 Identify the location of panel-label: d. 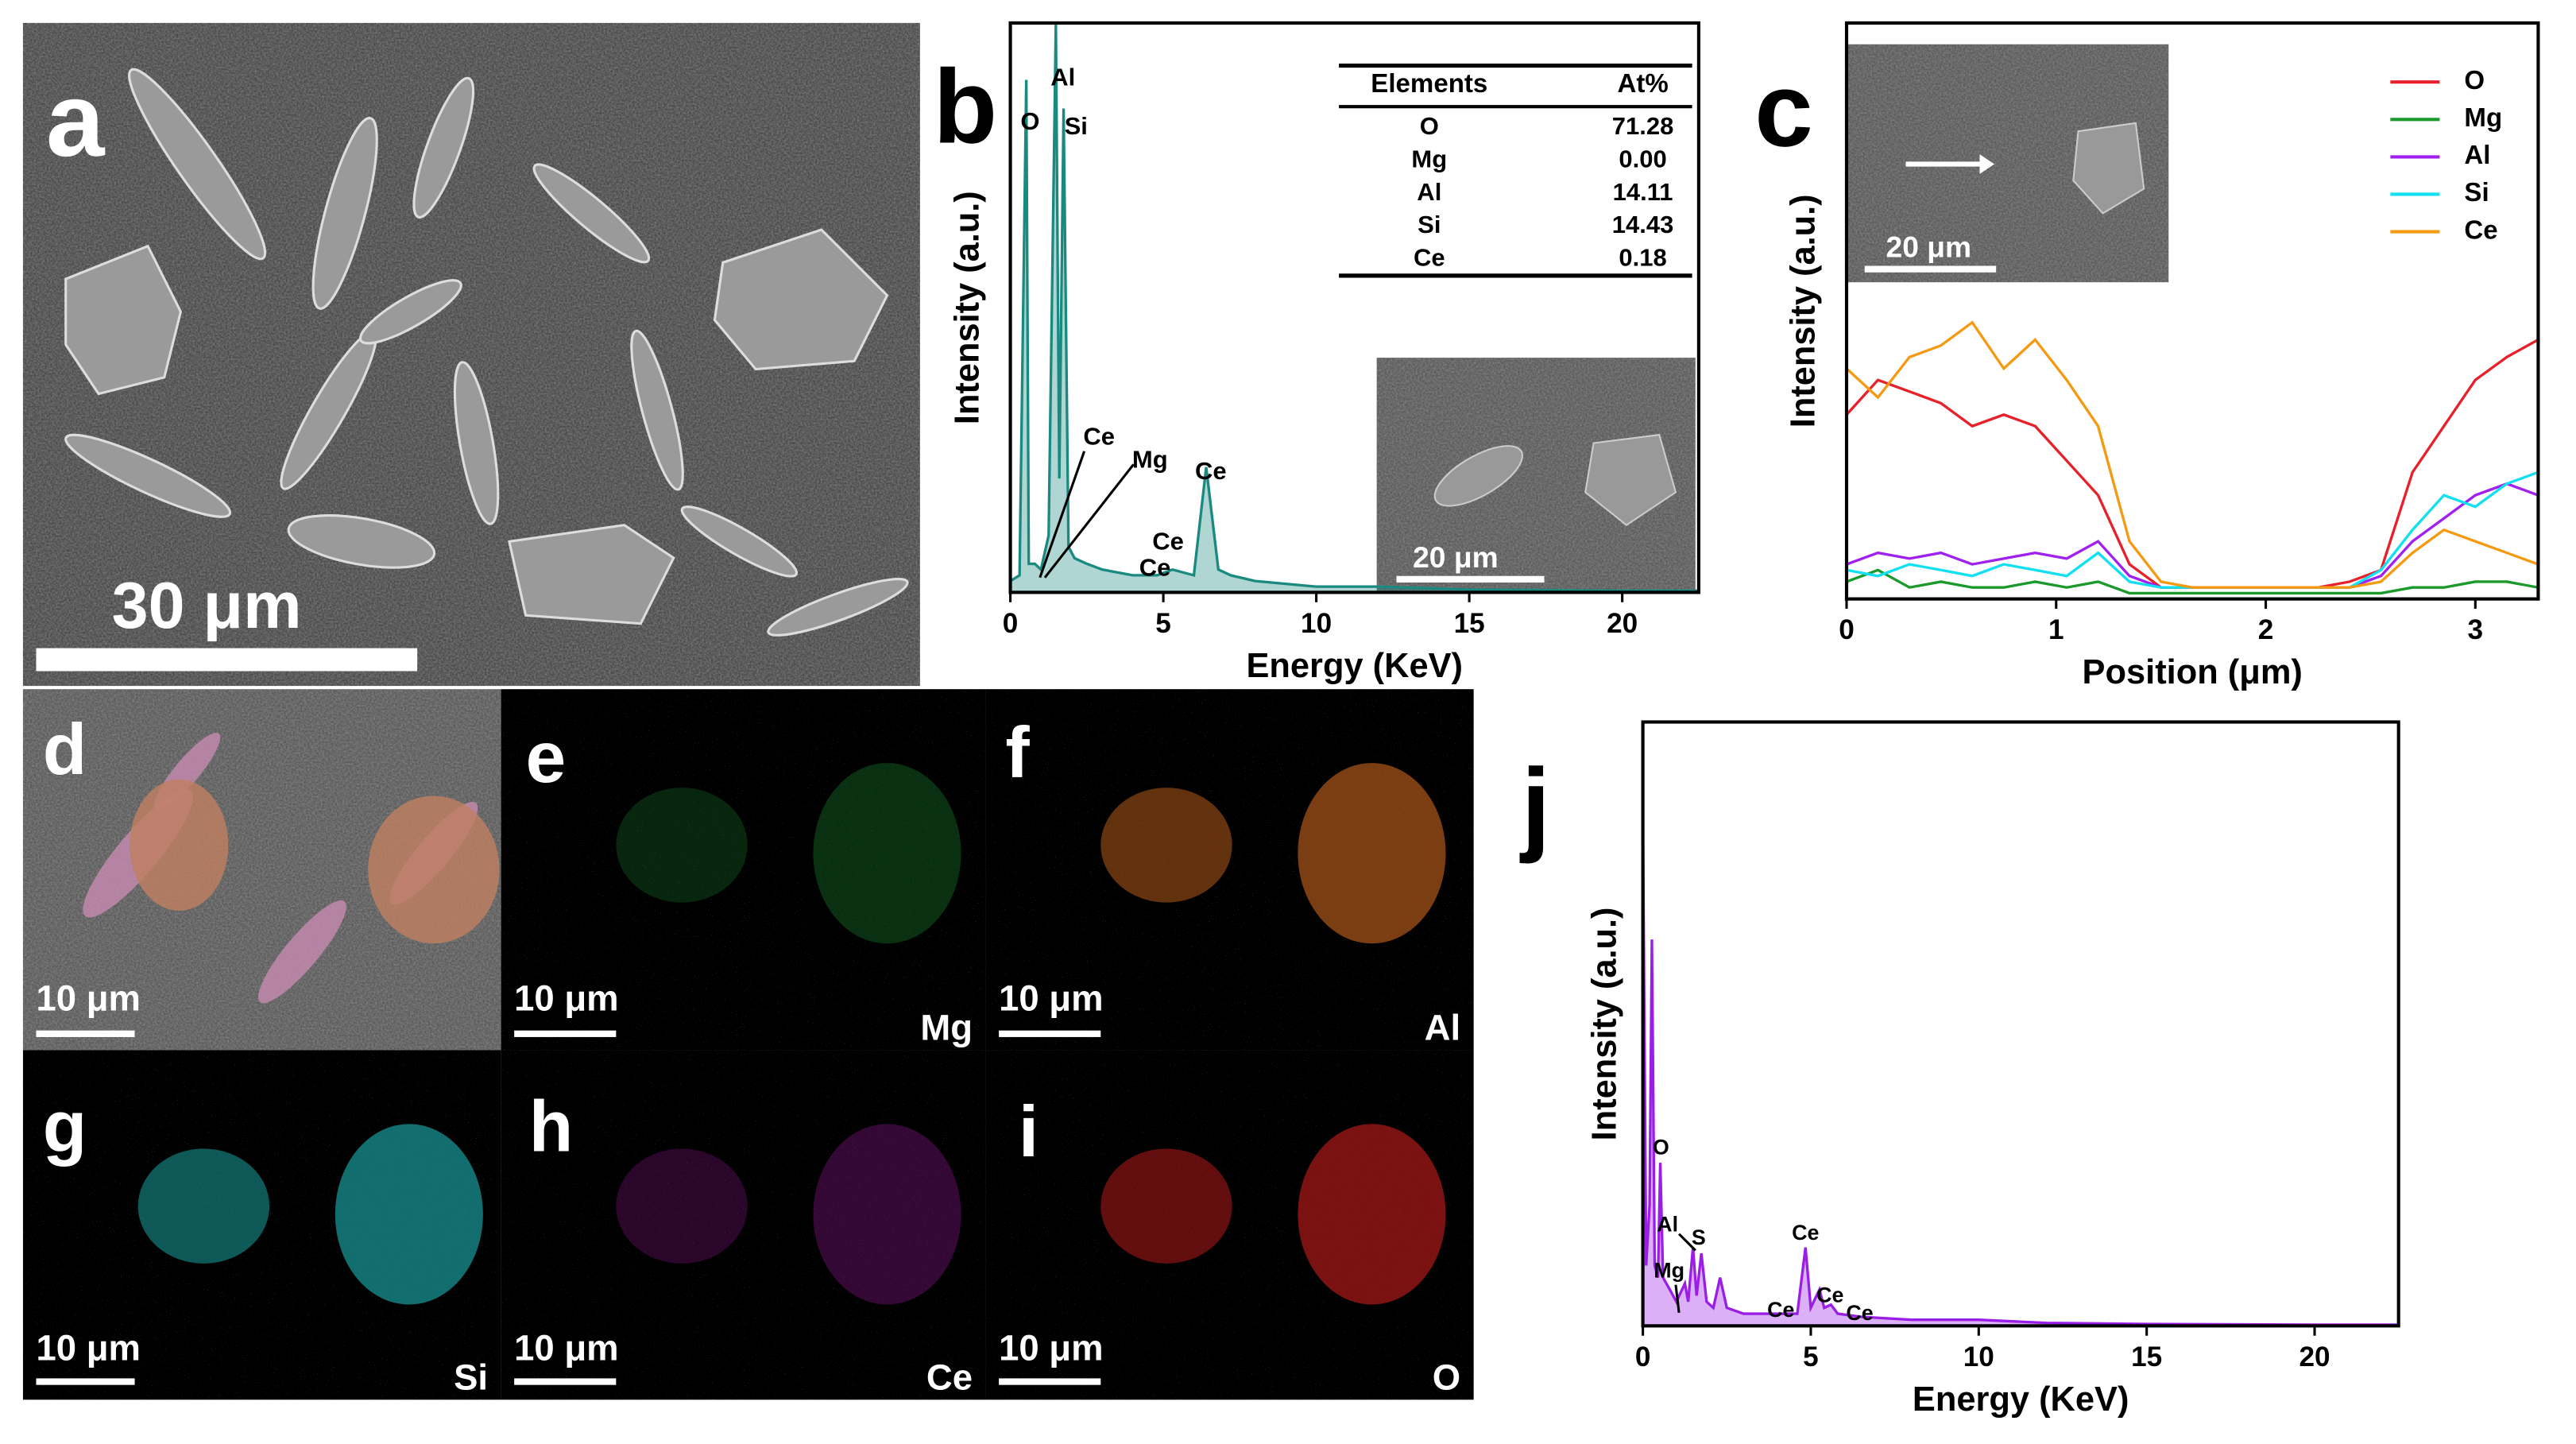
(65, 750).